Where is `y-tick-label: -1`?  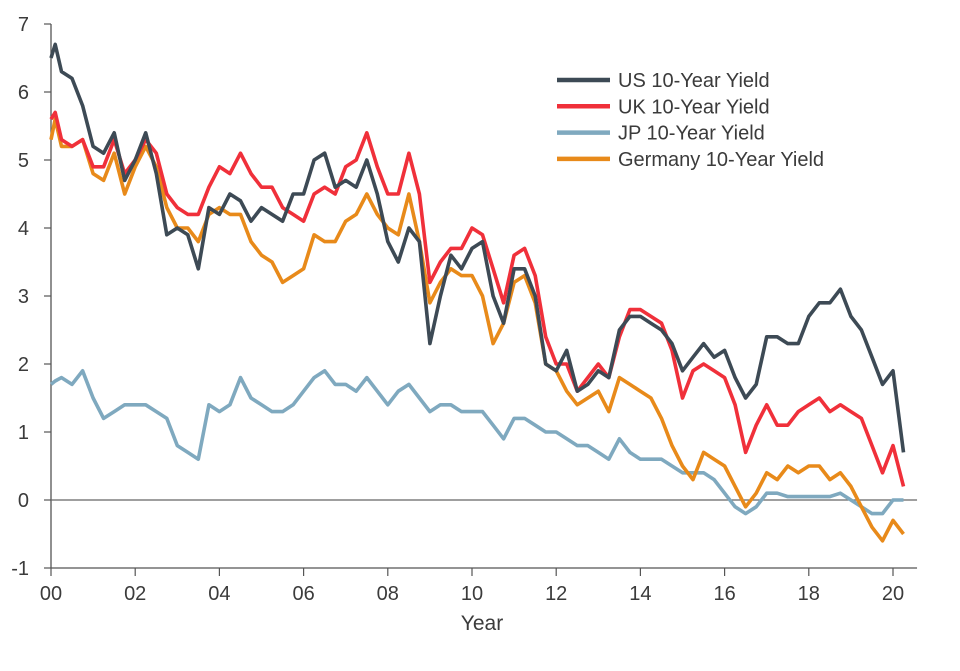
y-tick-label: -1 is located at coordinates (20, 569).